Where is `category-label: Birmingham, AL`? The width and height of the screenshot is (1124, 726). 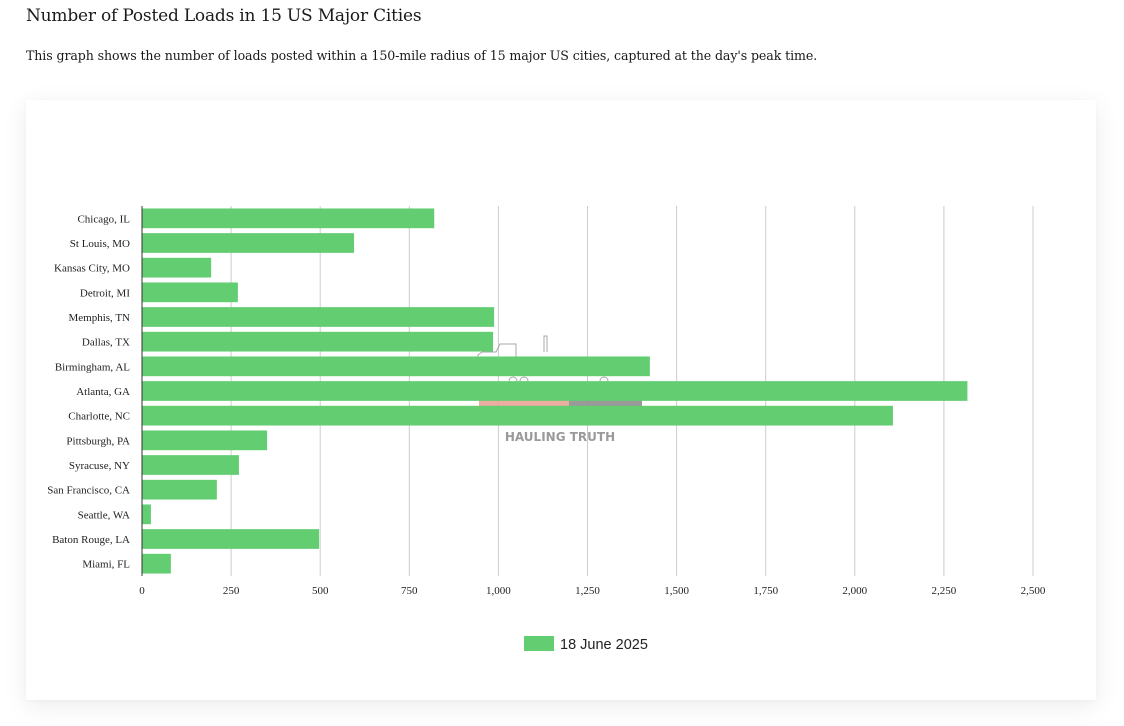
category-label: Birmingham, AL is located at coordinates (92, 367).